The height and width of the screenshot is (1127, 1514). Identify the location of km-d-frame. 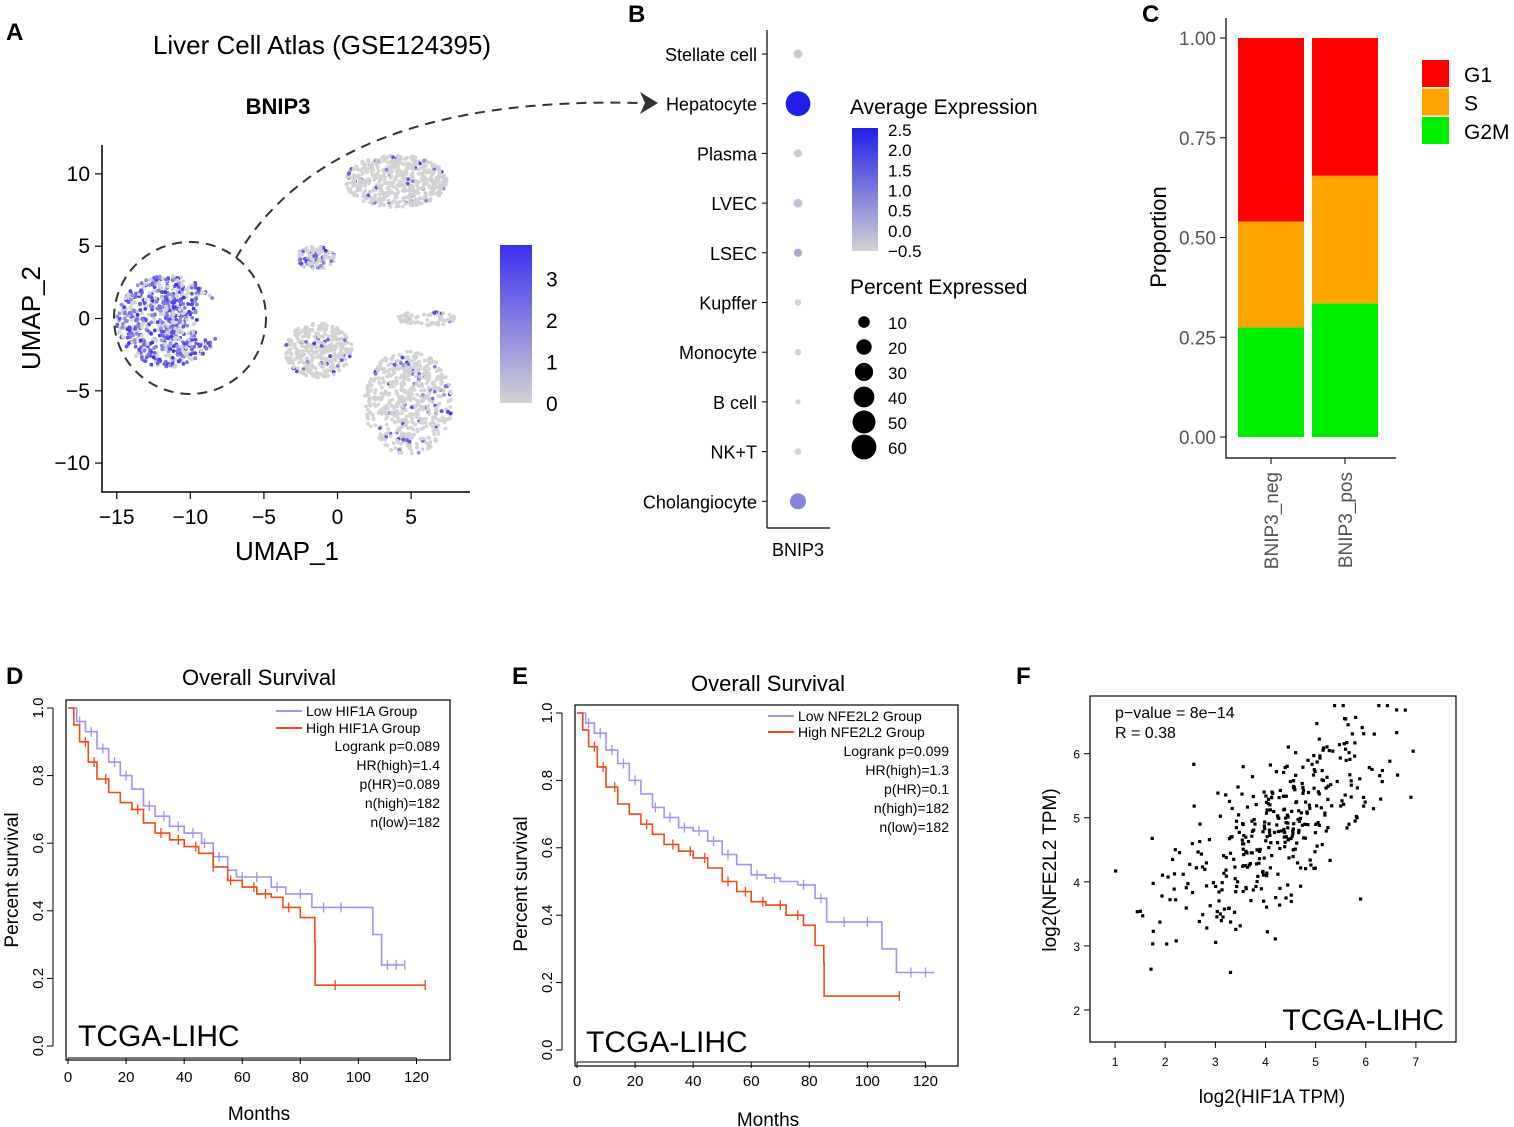
(258, 880).